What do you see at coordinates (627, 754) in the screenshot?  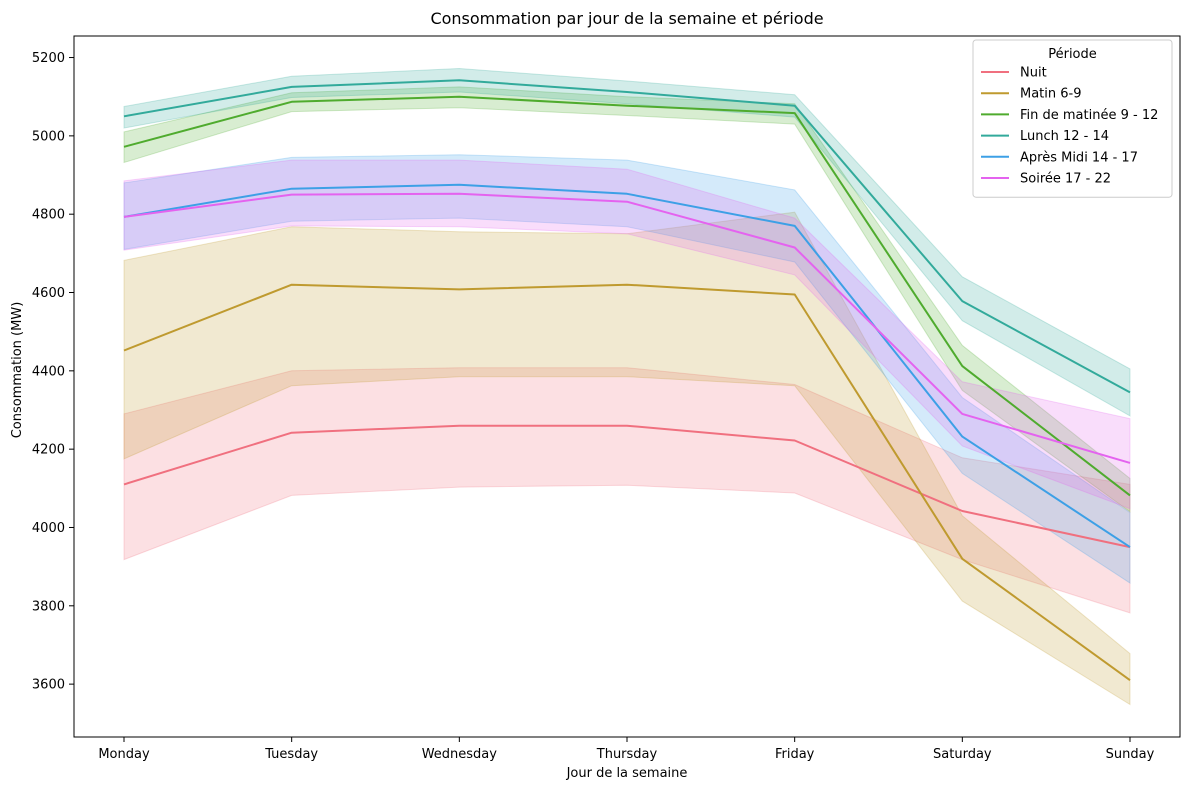 I see `x-tick-label: Thursday` at bounding box center [627, 754].